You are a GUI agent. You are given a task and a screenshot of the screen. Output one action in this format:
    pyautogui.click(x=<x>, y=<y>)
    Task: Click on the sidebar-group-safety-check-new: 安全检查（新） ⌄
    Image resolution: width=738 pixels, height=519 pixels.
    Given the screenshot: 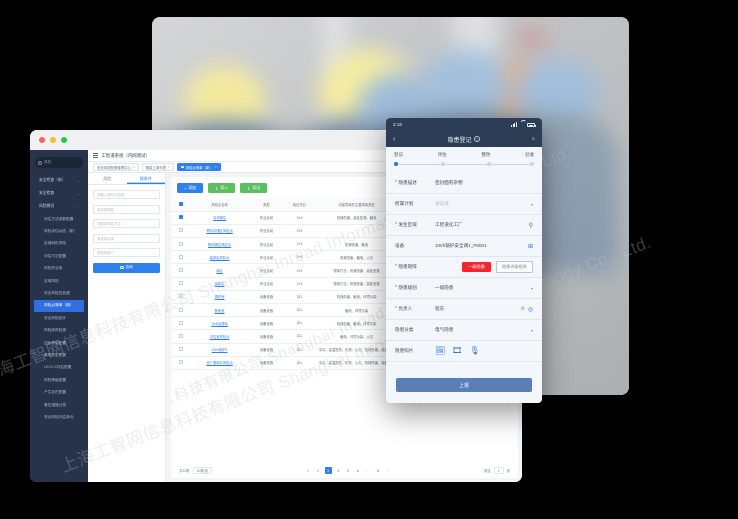 What is the action you would take?
    pyautogui.click(x=59, y=180)
    